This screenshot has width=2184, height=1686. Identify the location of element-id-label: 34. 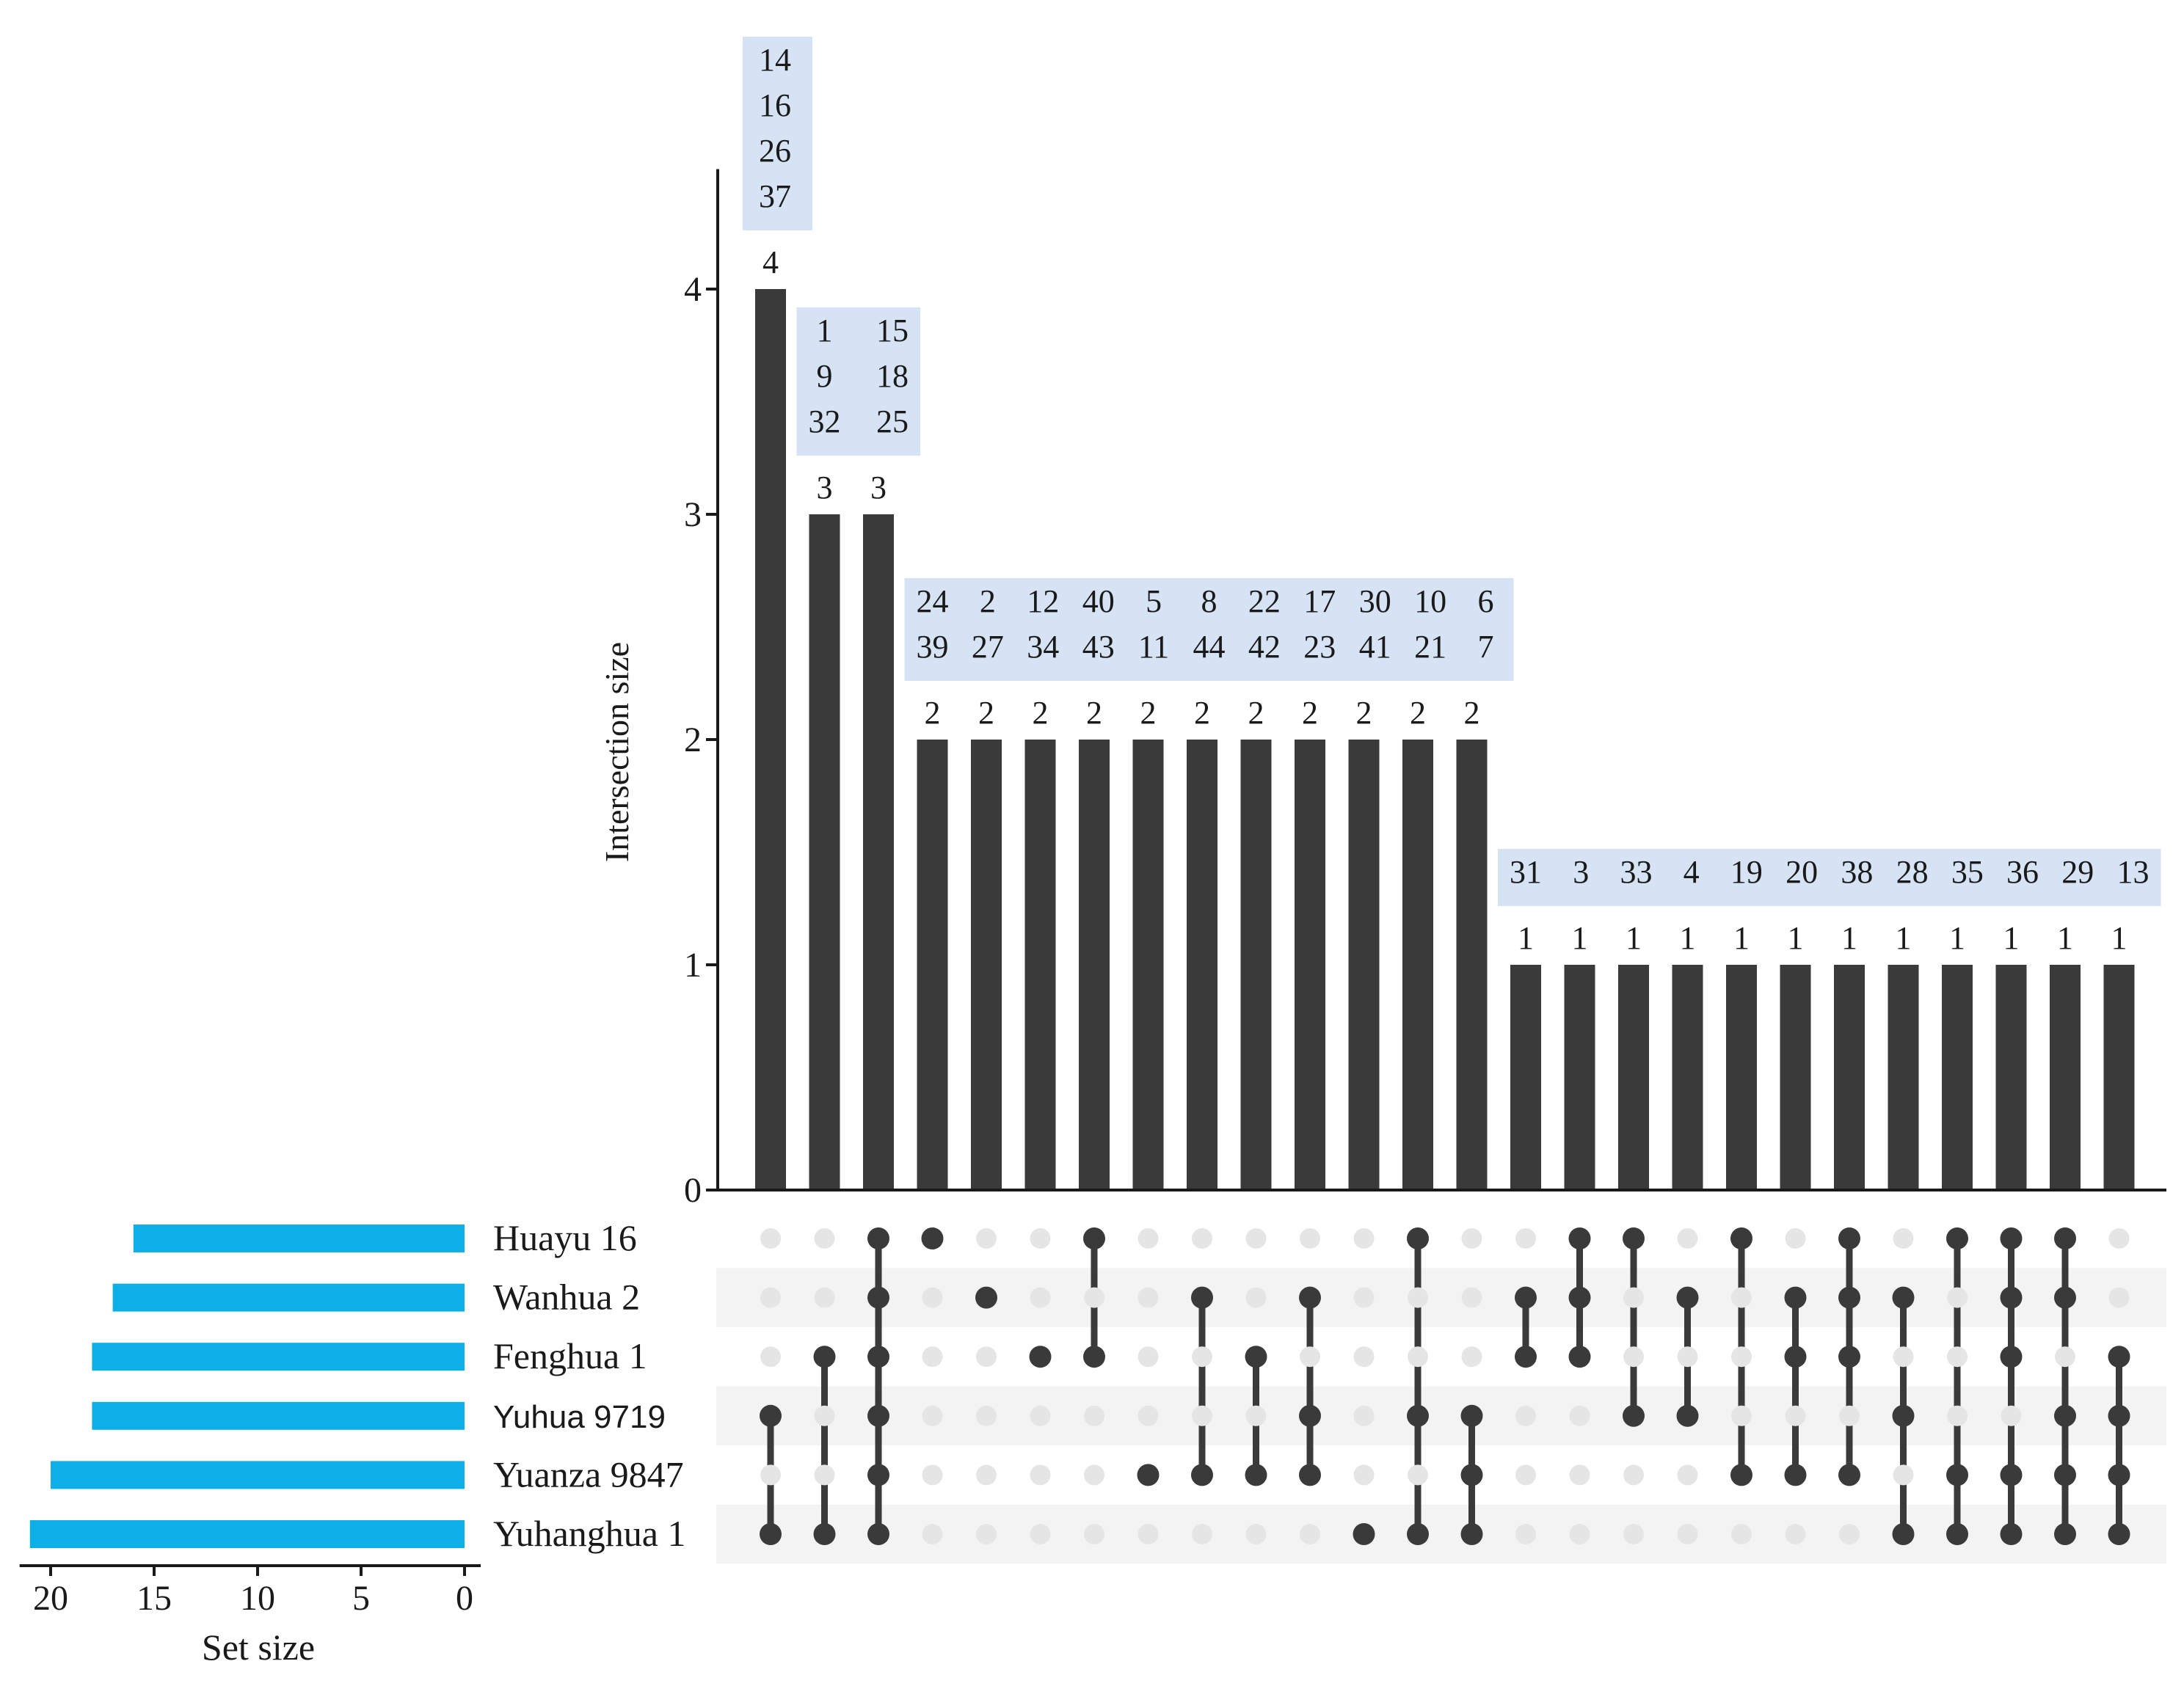
(1043, 647).